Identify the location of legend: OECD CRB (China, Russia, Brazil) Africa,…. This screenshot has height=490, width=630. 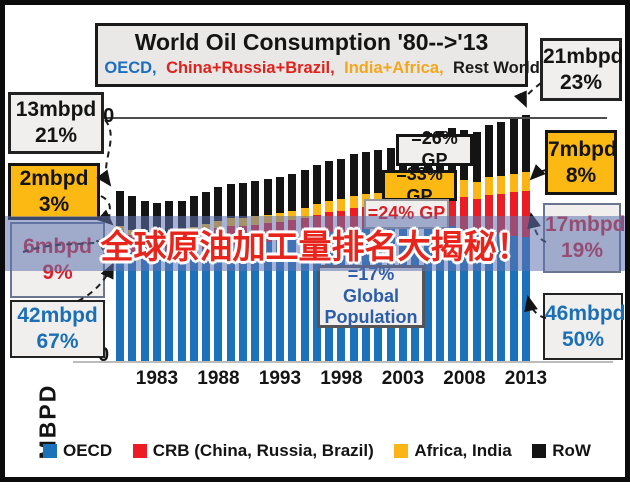
(317, 451).